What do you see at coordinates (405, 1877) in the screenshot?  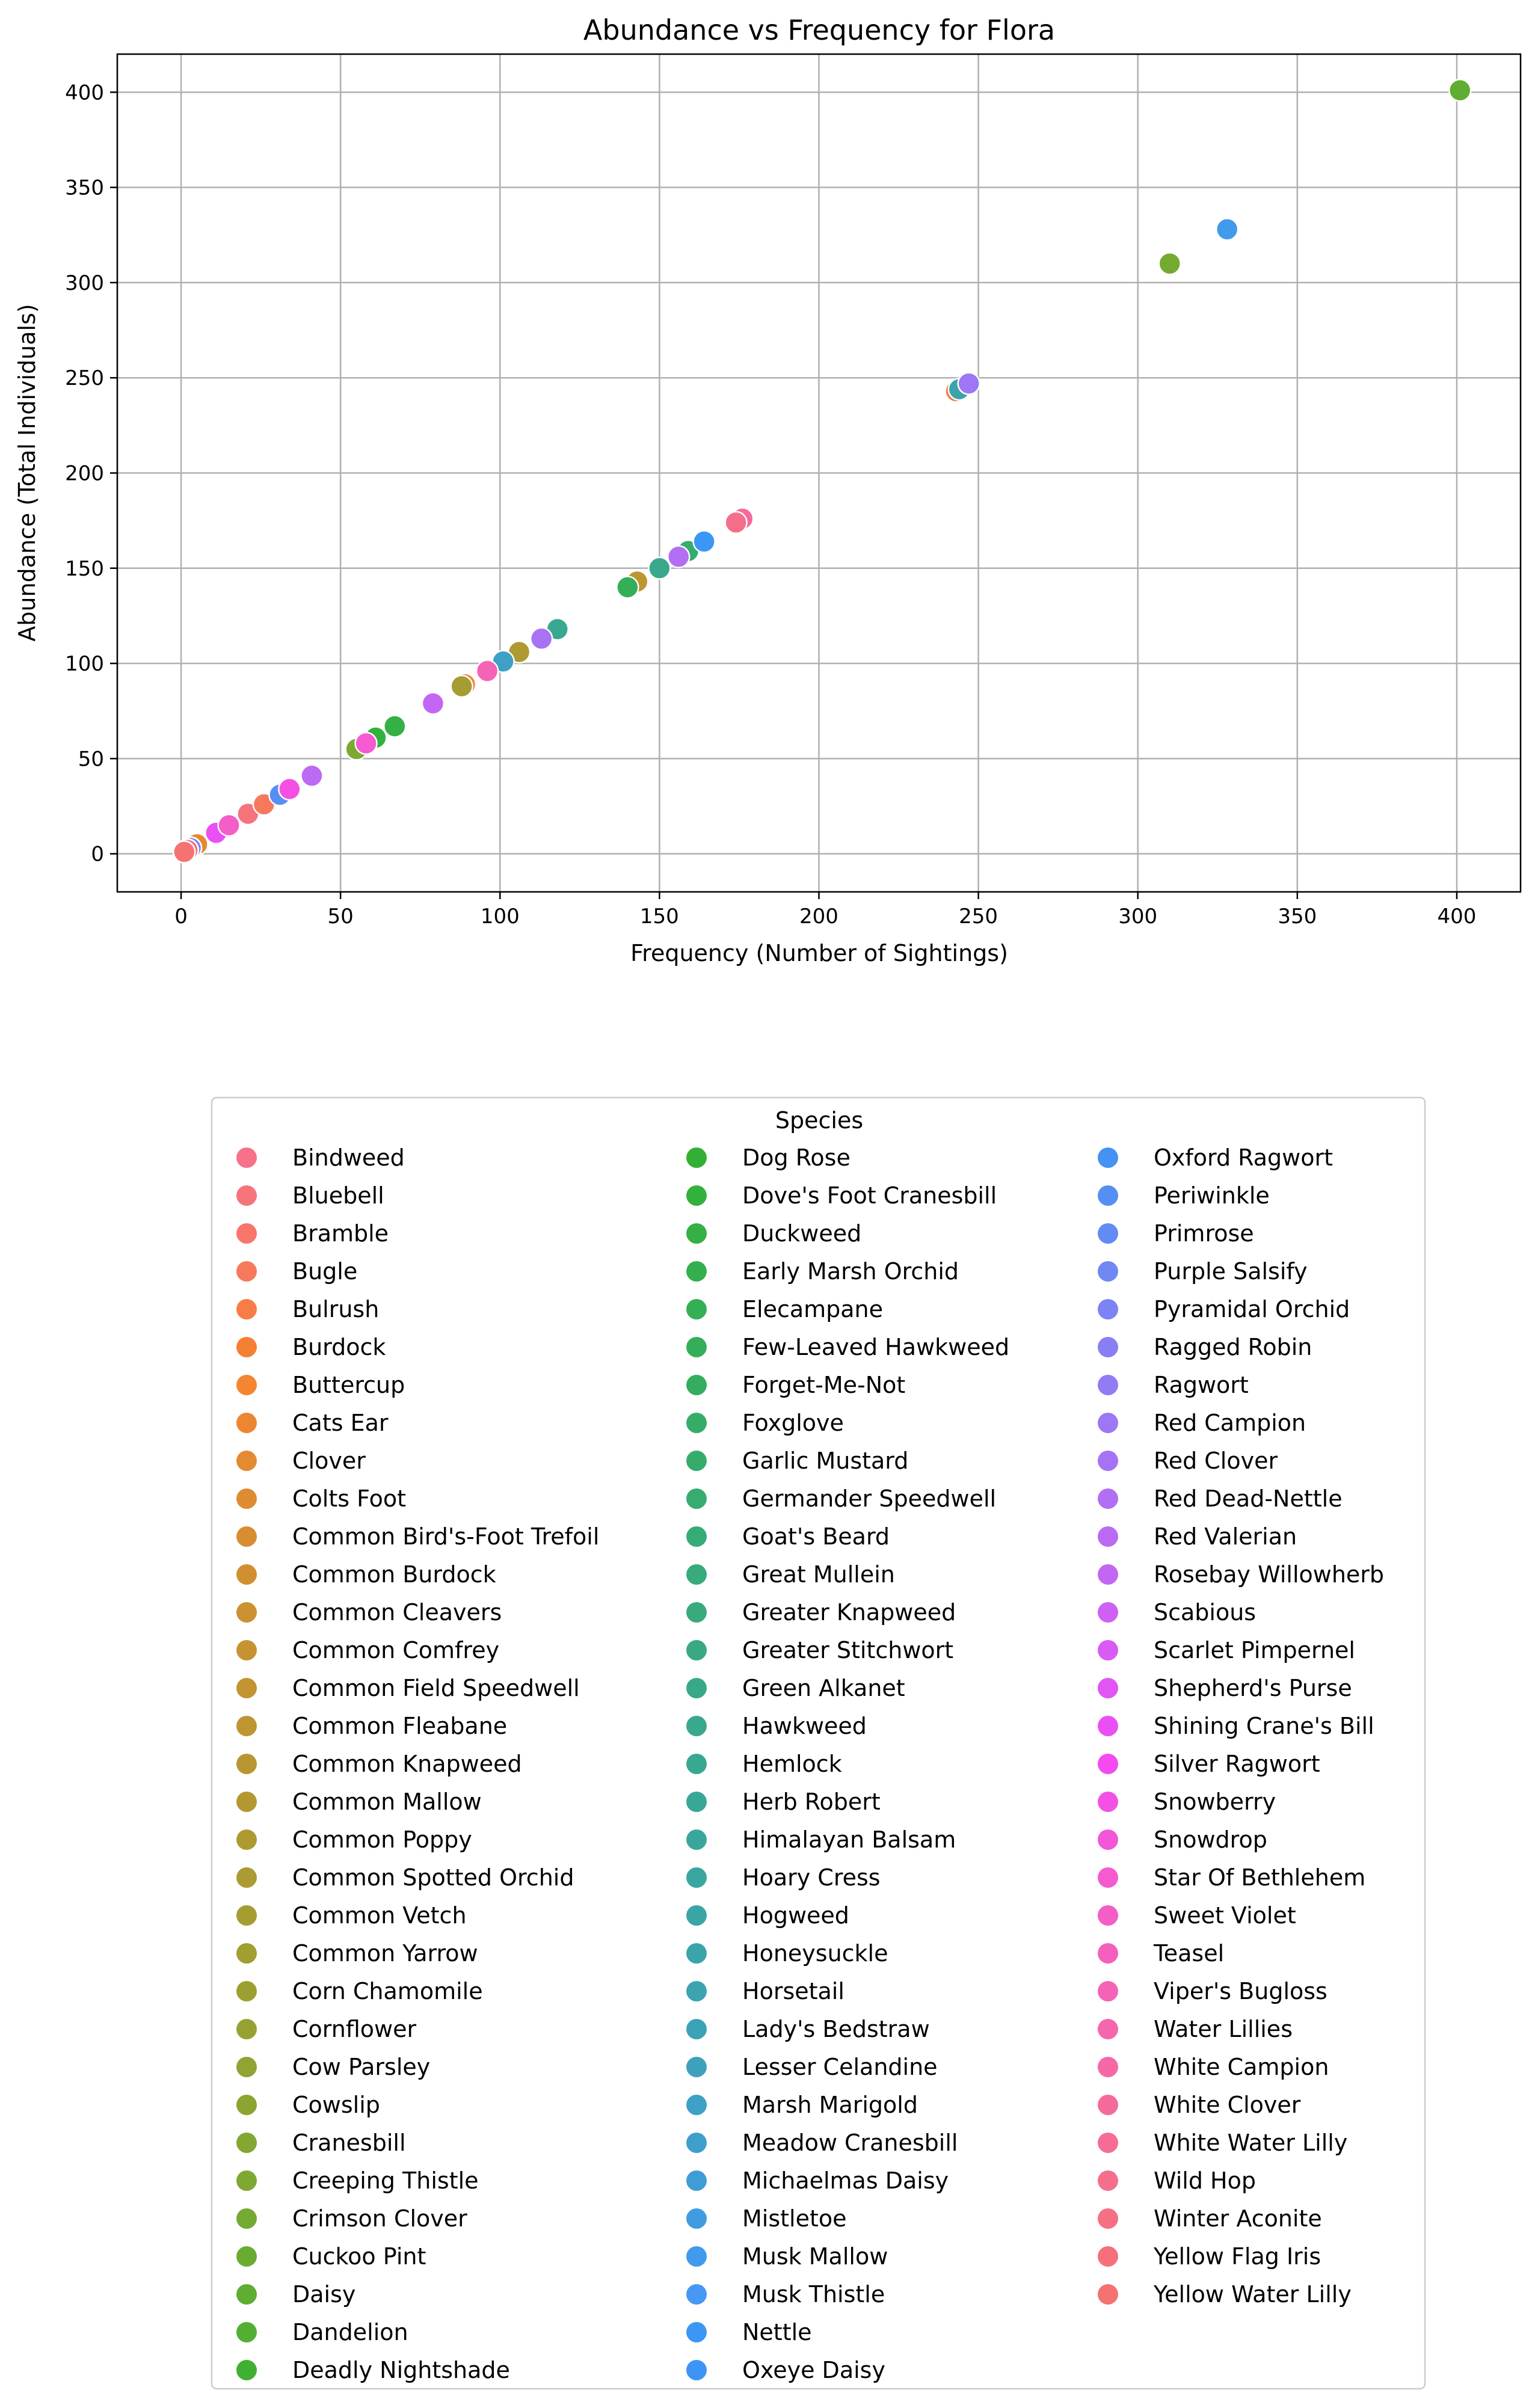 I see `legend-item: Common Spotted Orchid` at bounding box center [405, 1877].